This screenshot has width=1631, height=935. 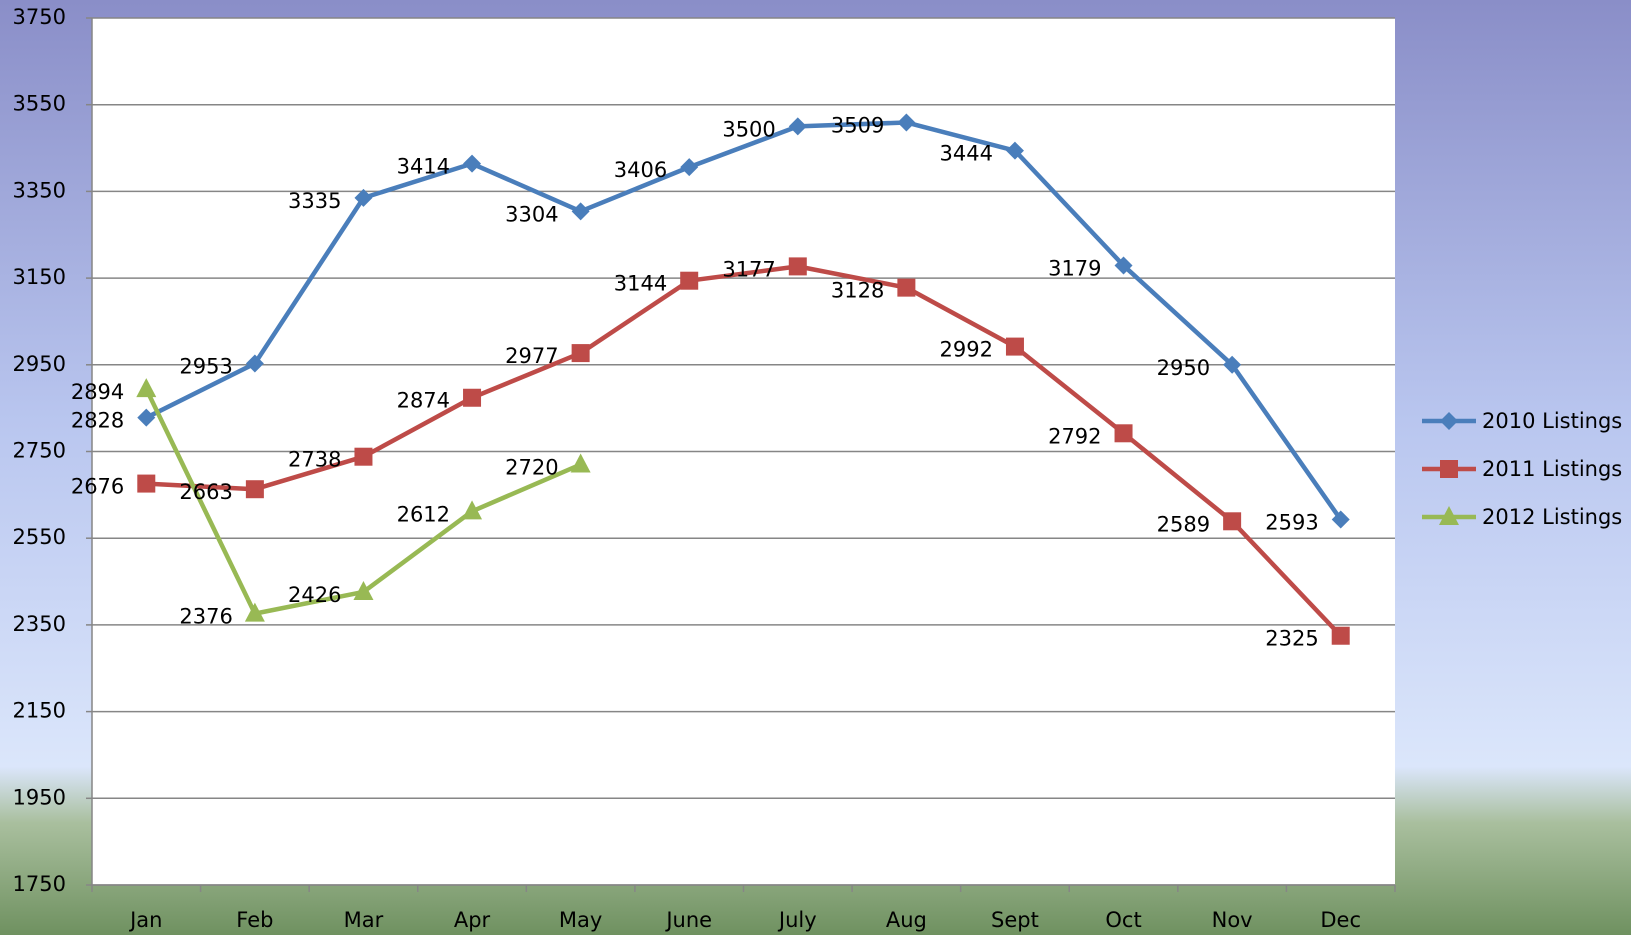 What do you see at coordinates (39, 451) in the screenshot?
I see `y-tick-label: 2750` at bounding box center [39, 451].